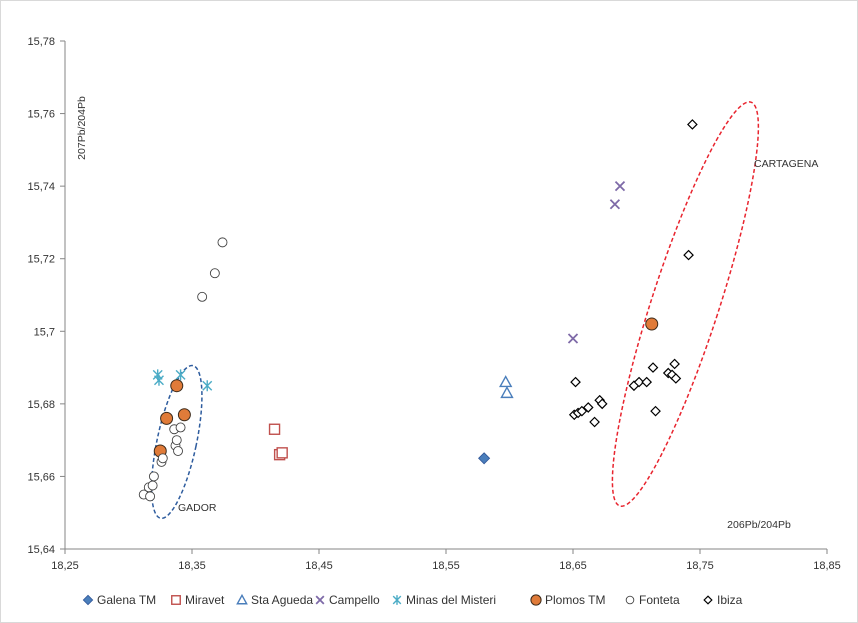 Image resolution: width=858 pixels, height=623 pixels. What do you see at coordinates (700, 566) in the screenshot?
I see `x-tick-label: 18,75` at bounding box center [700, 566].